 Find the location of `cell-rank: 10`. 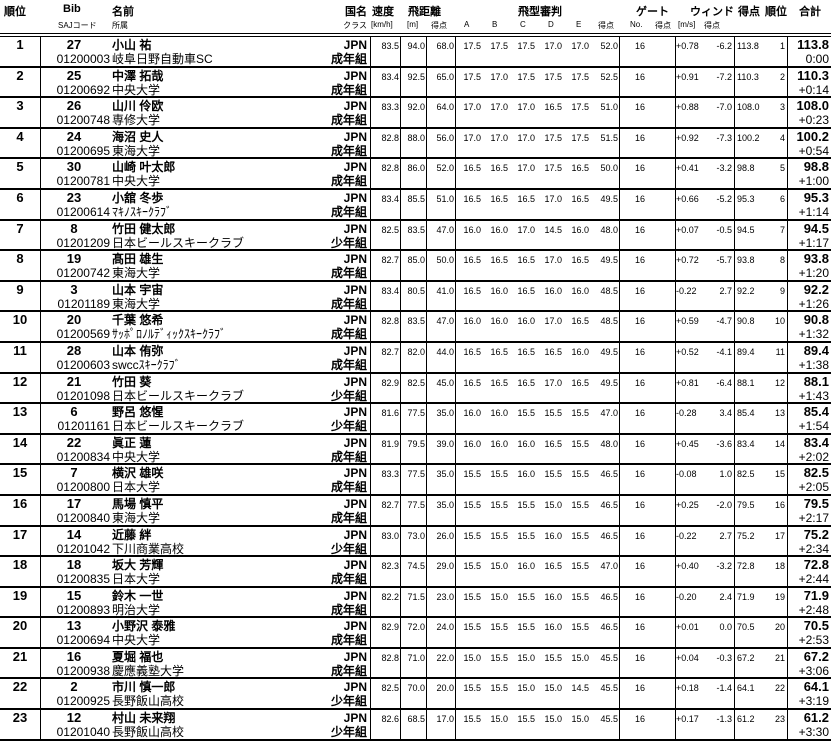

cell-rank: 10 is located at coordinates (20, 320).